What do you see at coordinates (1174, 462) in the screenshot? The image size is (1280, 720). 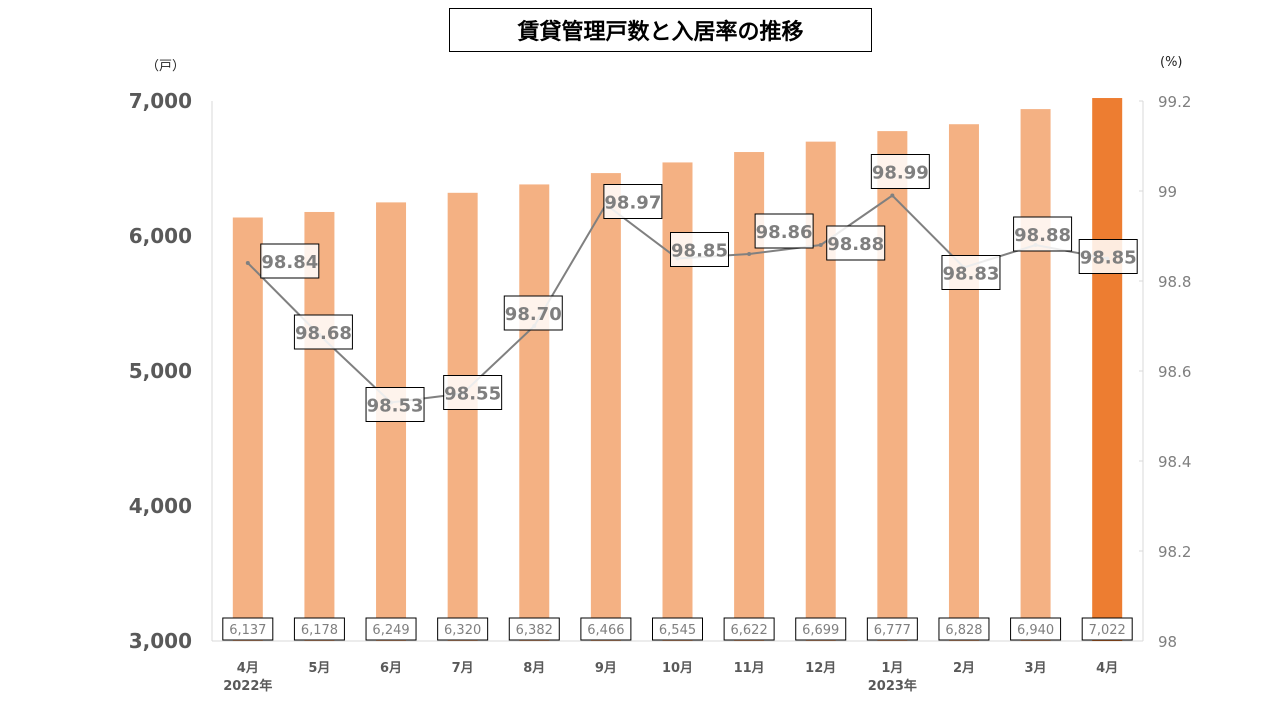 I see `y2-tick-label: 98.4` at bounding box center [1174, 462].